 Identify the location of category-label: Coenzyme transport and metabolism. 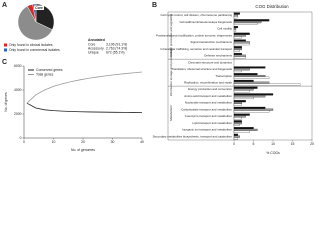
(209, 116).